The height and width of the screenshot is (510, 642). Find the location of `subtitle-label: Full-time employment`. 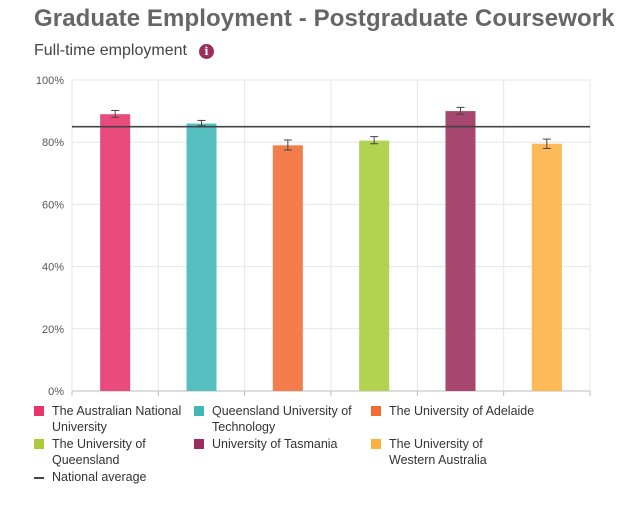

subtitle-label: Full-time employment is located at coordinates (110, 50).